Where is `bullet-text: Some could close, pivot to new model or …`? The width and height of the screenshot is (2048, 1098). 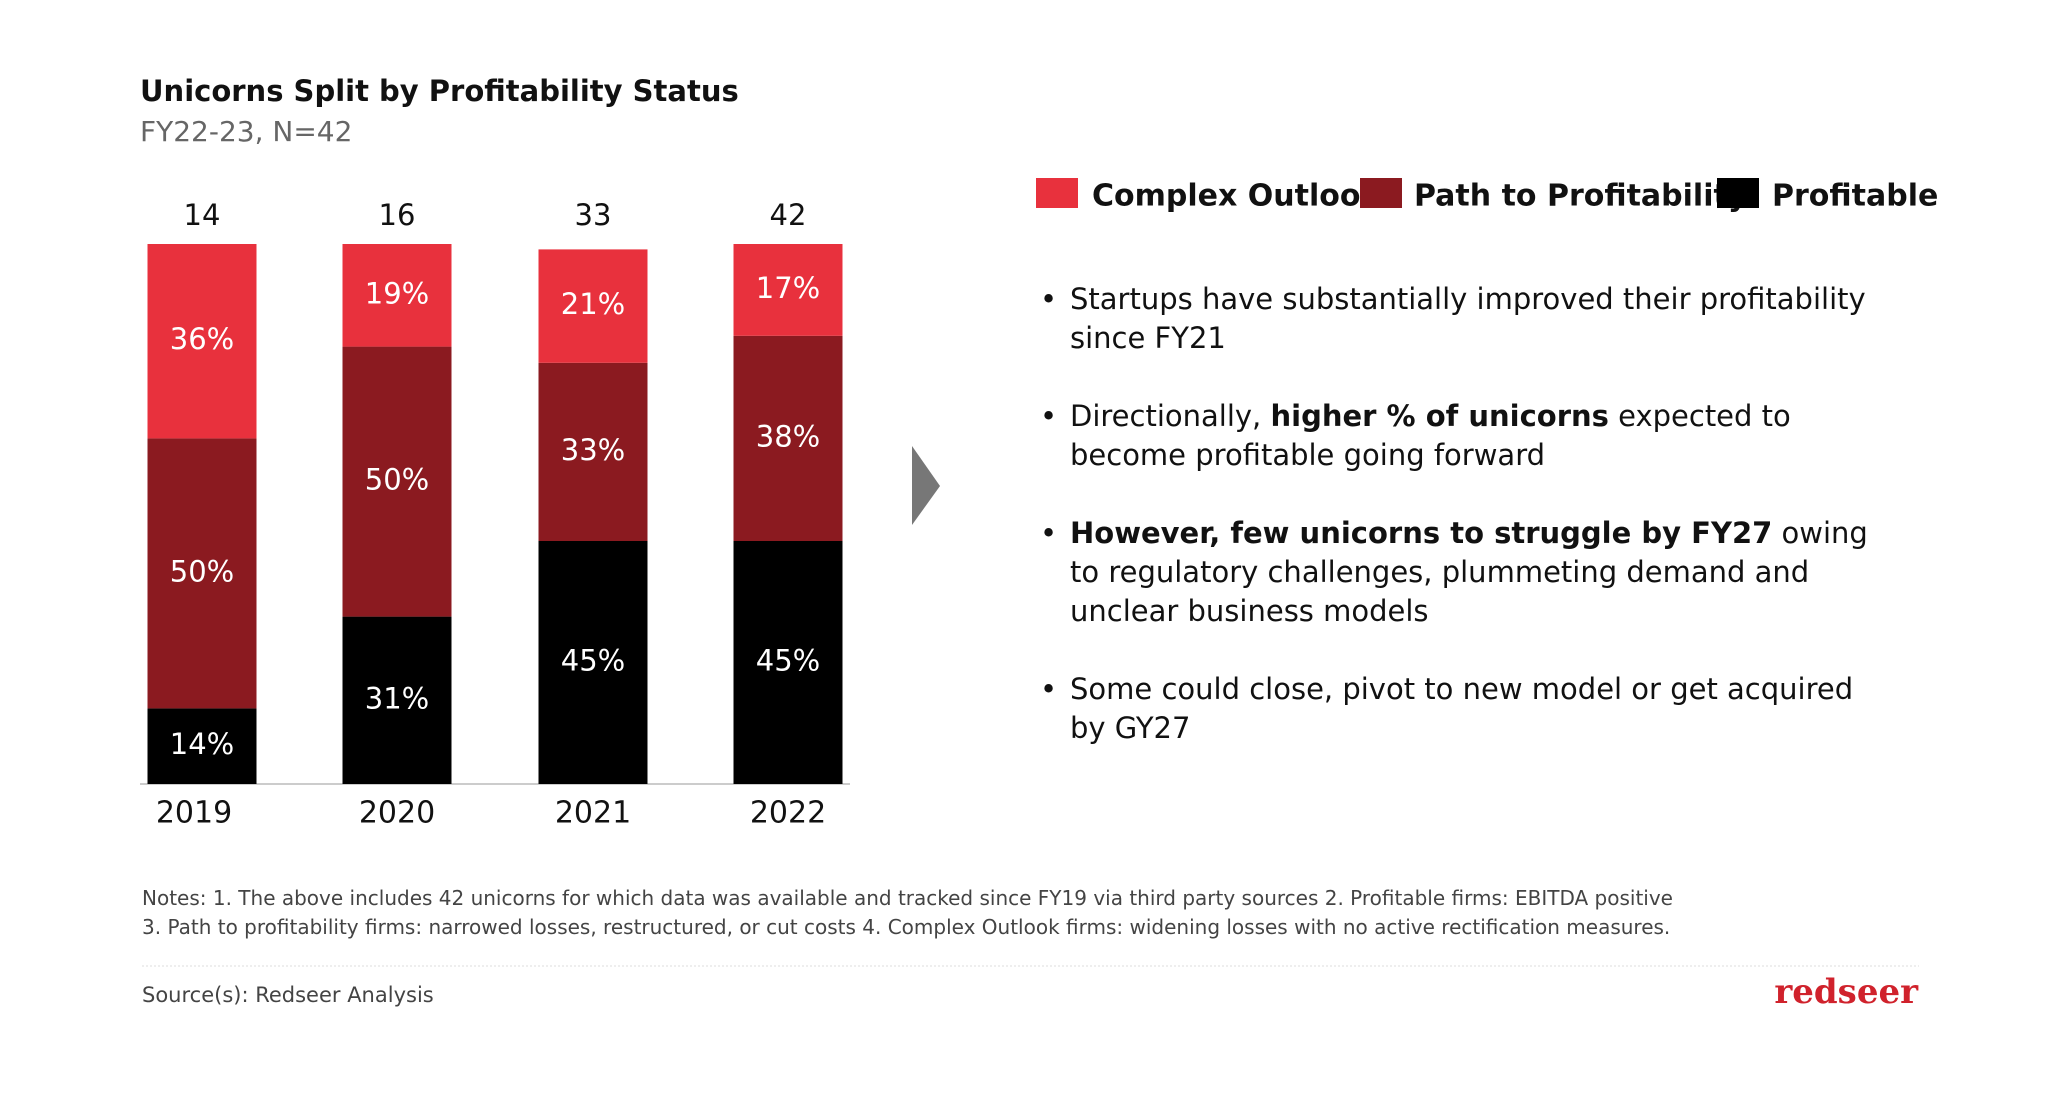 bullet-text: Some could close, pivot to new model or … is located at coordinates (1462, 708).